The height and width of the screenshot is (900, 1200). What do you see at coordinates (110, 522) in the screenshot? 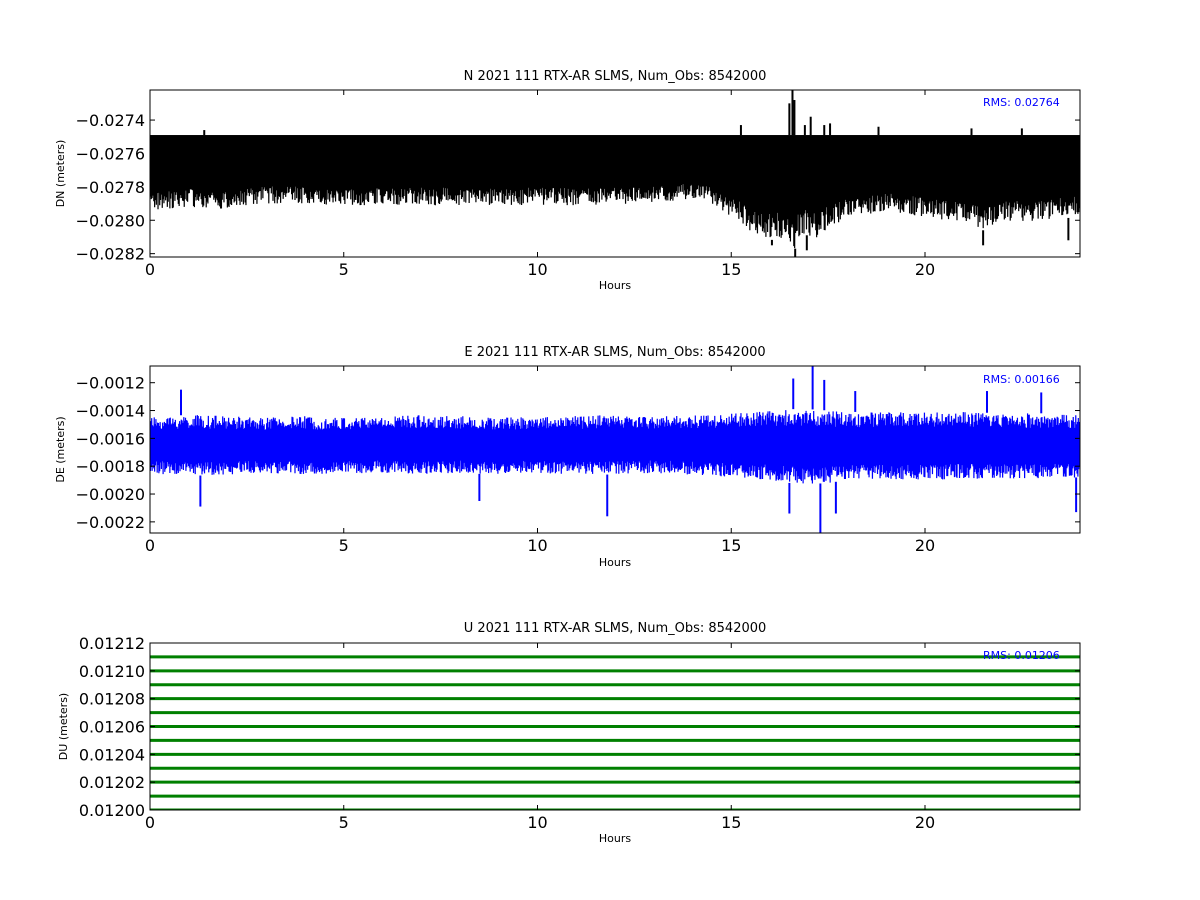
I see `panel-east-y-tick-label-5: −0.0022` at bounding box center [110, 522].